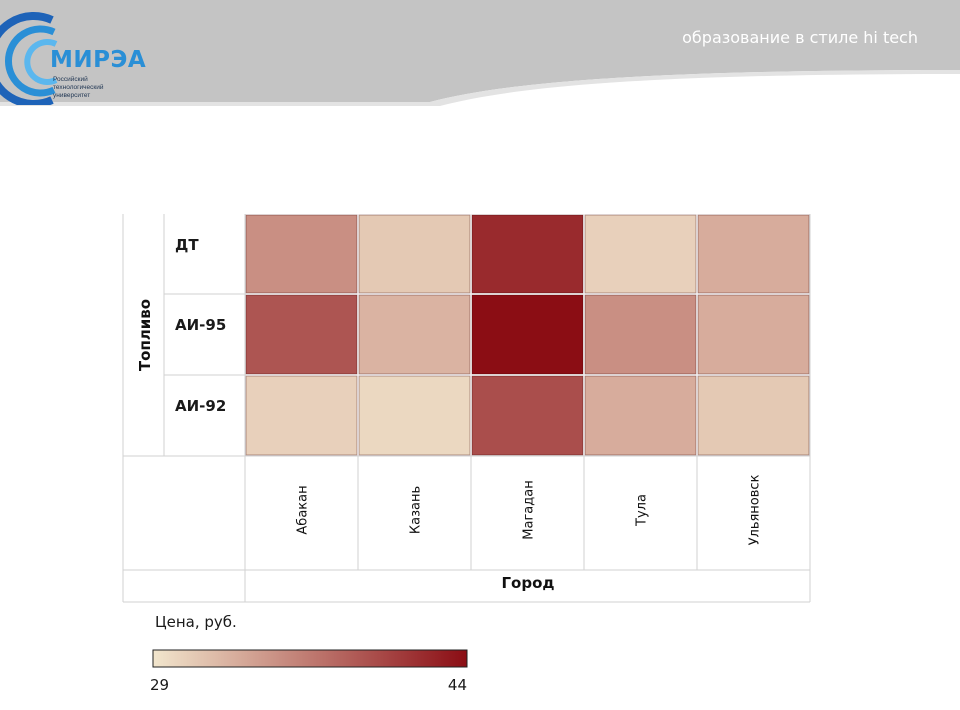 This screenshot has height=710, width=960. Describe the element at coordinates (303, 509) in the screenshot. I see `column-label: Абакан` at that location.